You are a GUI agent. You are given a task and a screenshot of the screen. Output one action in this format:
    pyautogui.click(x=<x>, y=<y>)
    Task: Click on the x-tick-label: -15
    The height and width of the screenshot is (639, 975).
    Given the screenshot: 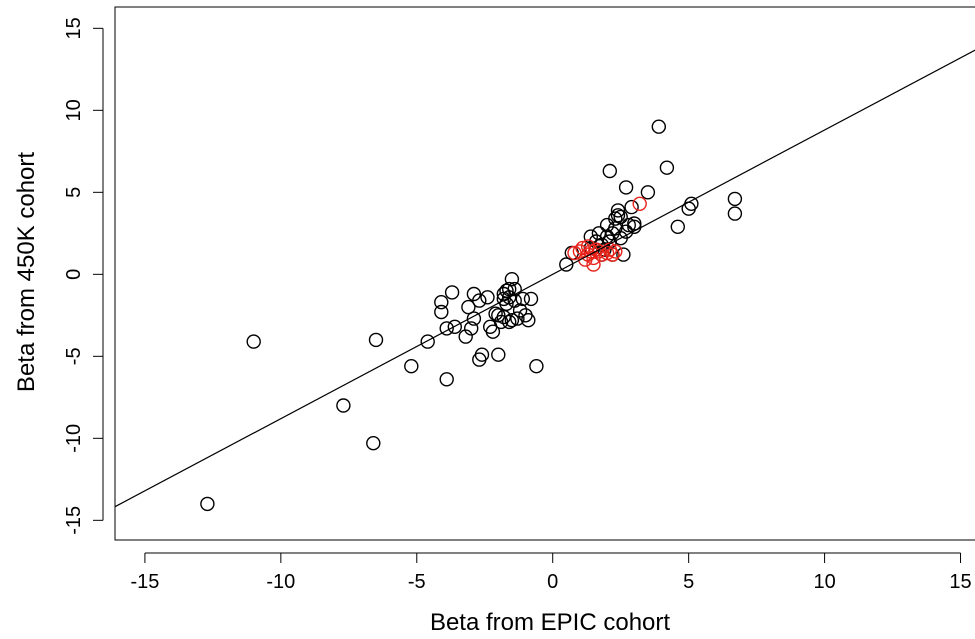 What is the action you would take?
    pyautogui.click(x=144, y=582)
    